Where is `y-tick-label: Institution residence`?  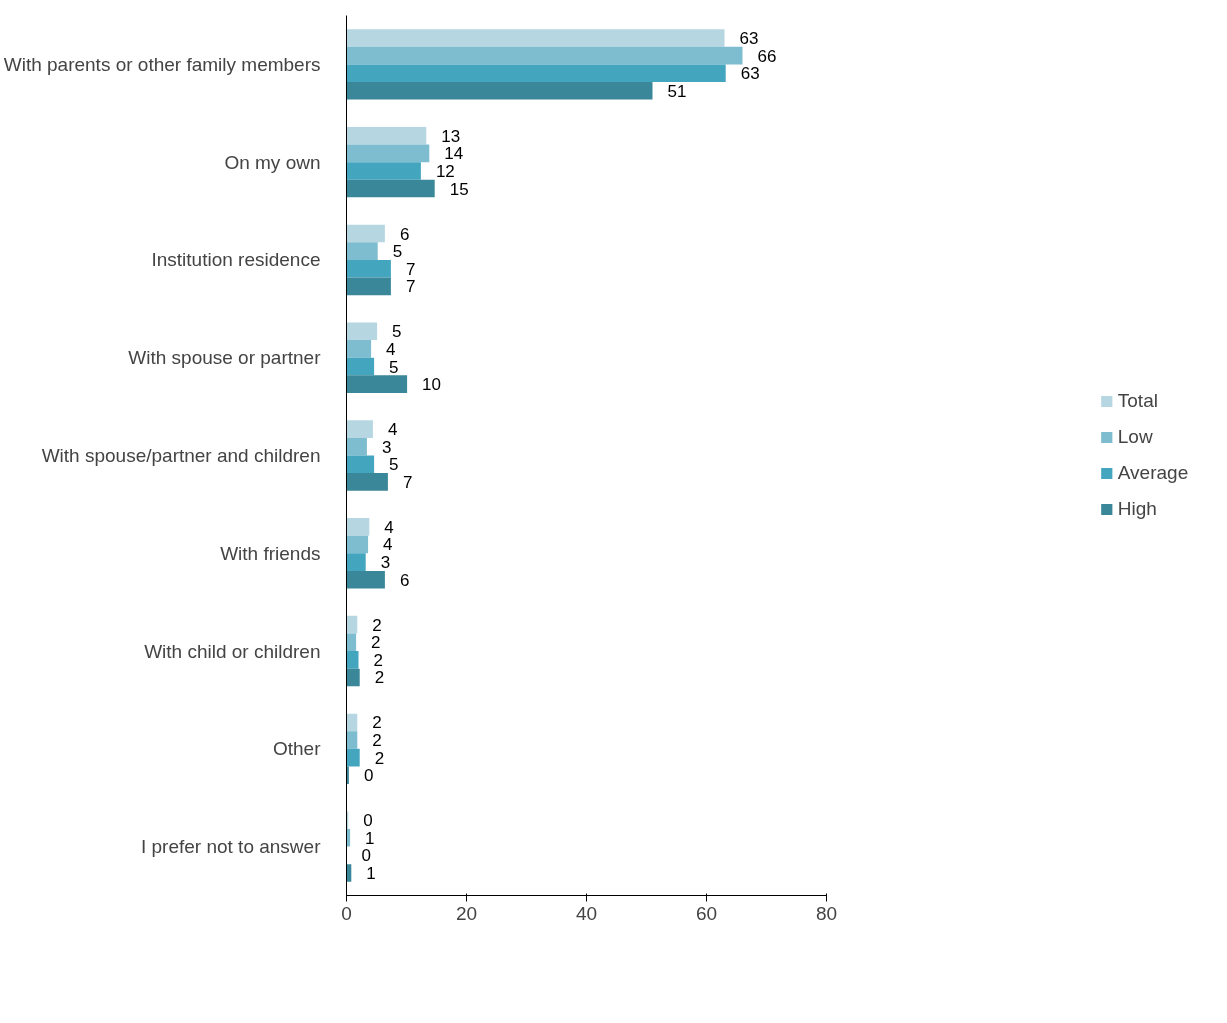
y-tick-label: Institution residence is located at coordinates (236, 260).